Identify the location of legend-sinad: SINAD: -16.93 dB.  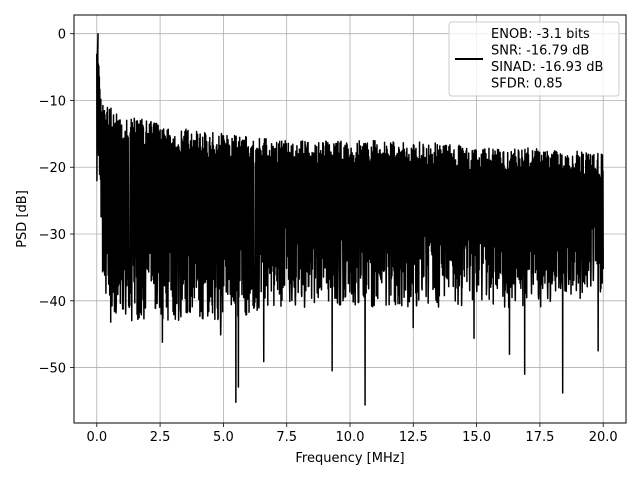
(547, 67).